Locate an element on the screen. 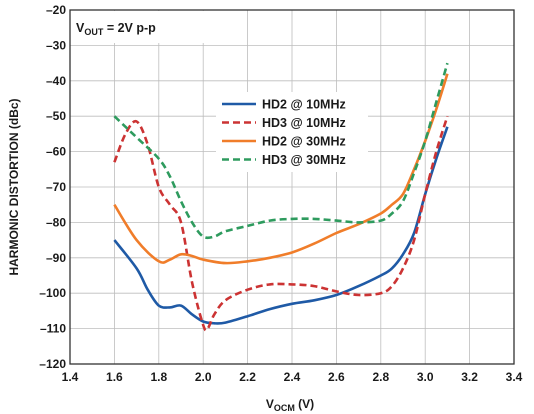  x-tick-label: 2.0 is located at coordinates (203, 377).